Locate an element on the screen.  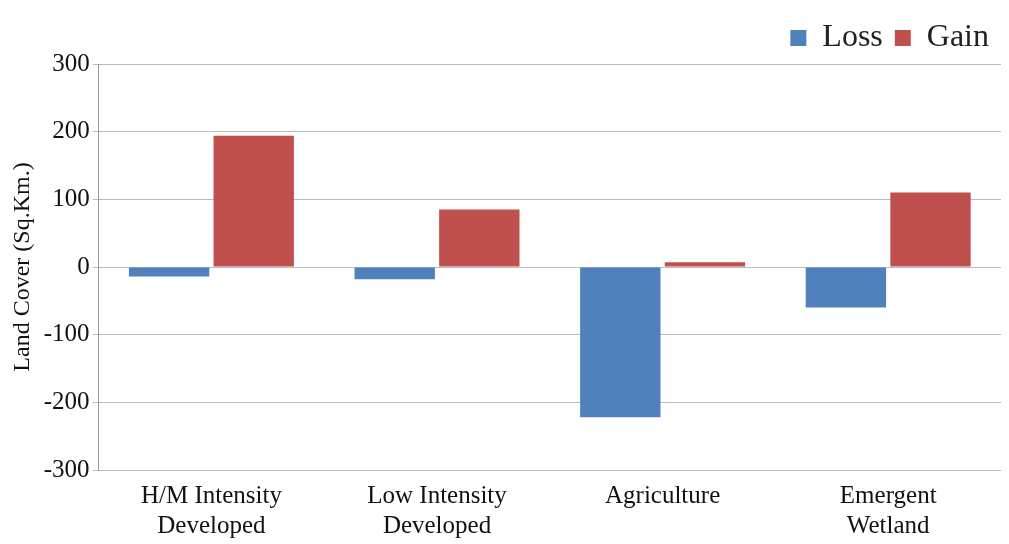
y-axis-title: Land Cover (Sq.Km.) is located at coordinates (20, 267).